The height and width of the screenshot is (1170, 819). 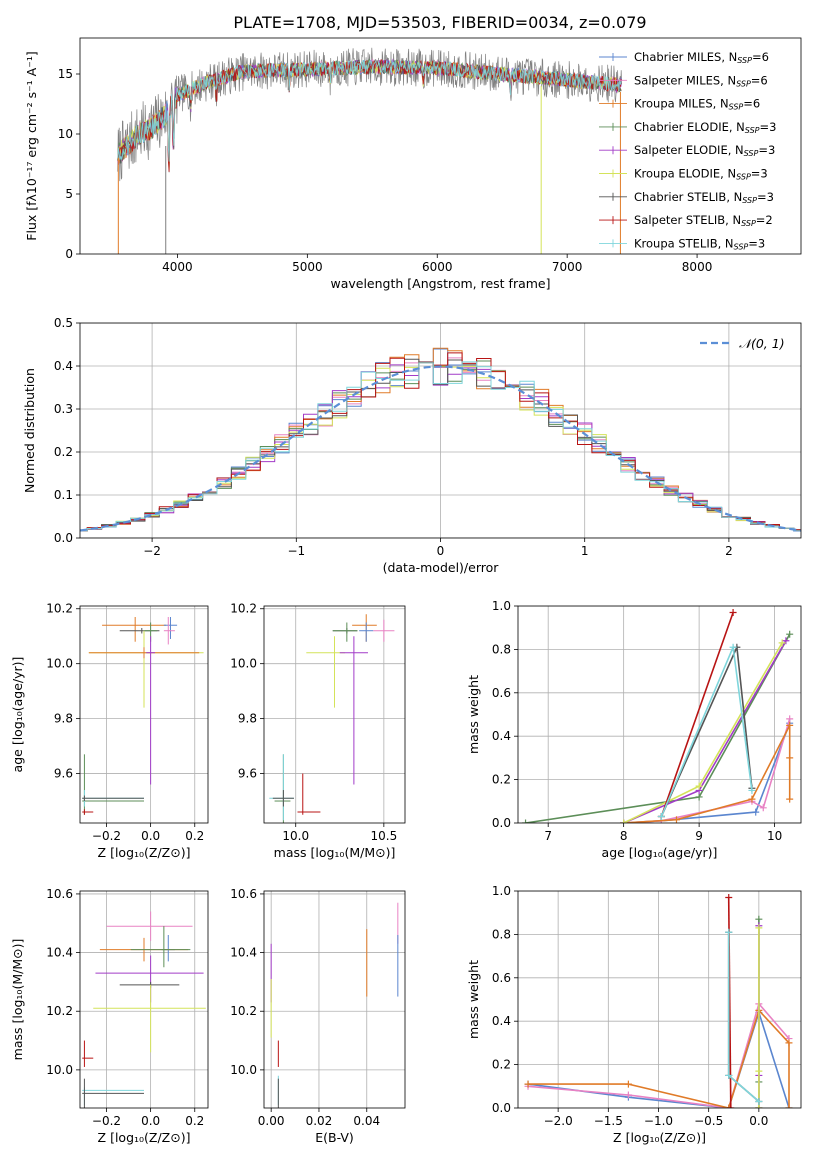 What do you see at coordinates (440, 448) in the screenshot?
I see `normal-curve` at bounding box center [440, 448].